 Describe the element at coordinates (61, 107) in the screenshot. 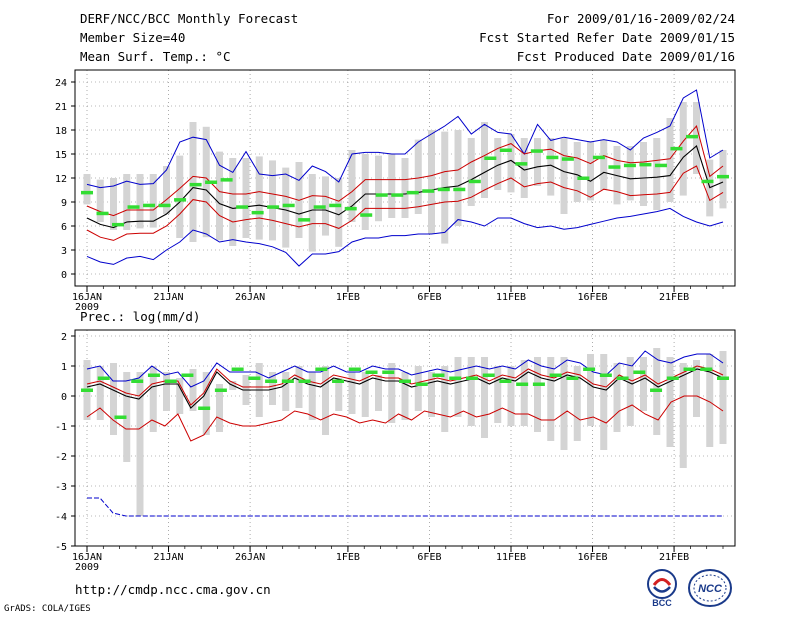

I see `temp-ytick-label: 21` at that location.